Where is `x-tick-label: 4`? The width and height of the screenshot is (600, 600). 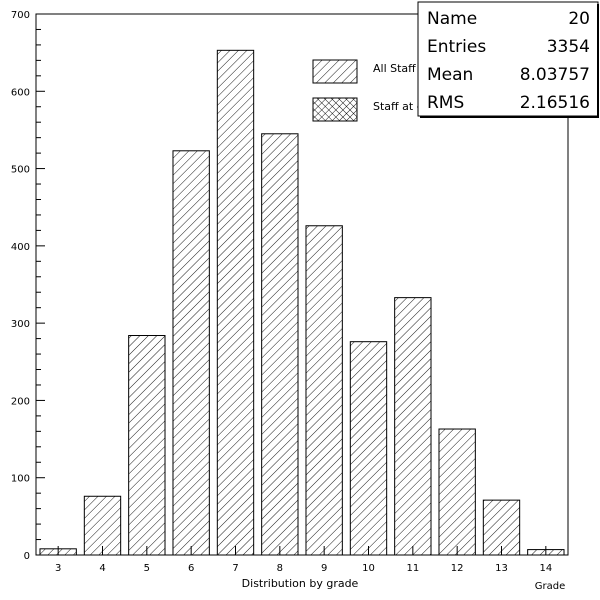 x-tick-label: 4 is located at coordinates (102, 568).